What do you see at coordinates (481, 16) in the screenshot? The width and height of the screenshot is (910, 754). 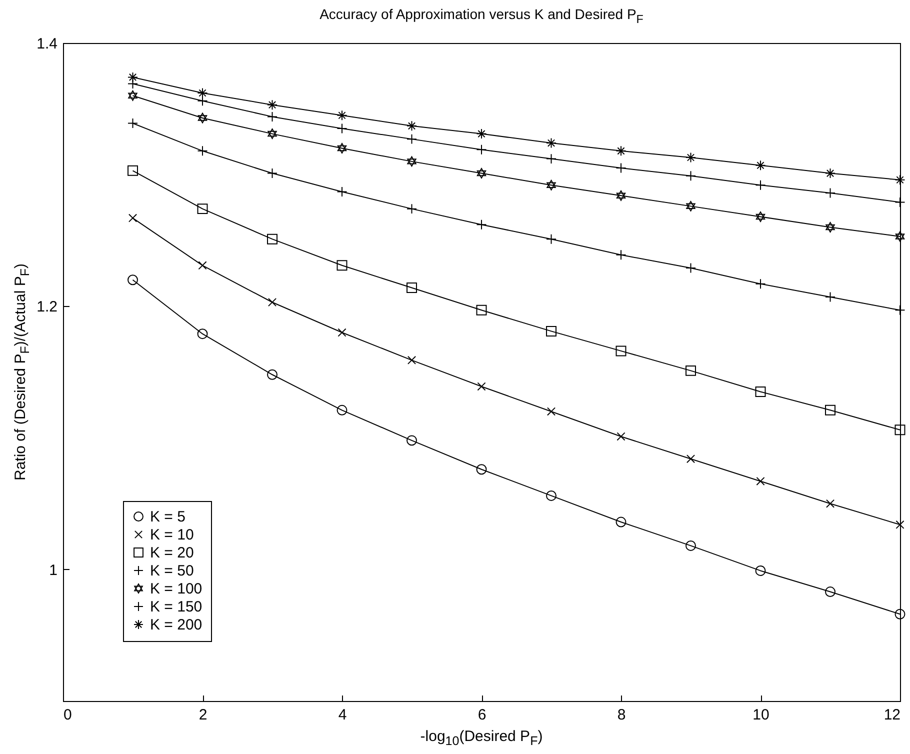 I see `chart-title: Accuracy of Approximation versus K and Desired P$_{F}$` at bounding box center [481, 16].